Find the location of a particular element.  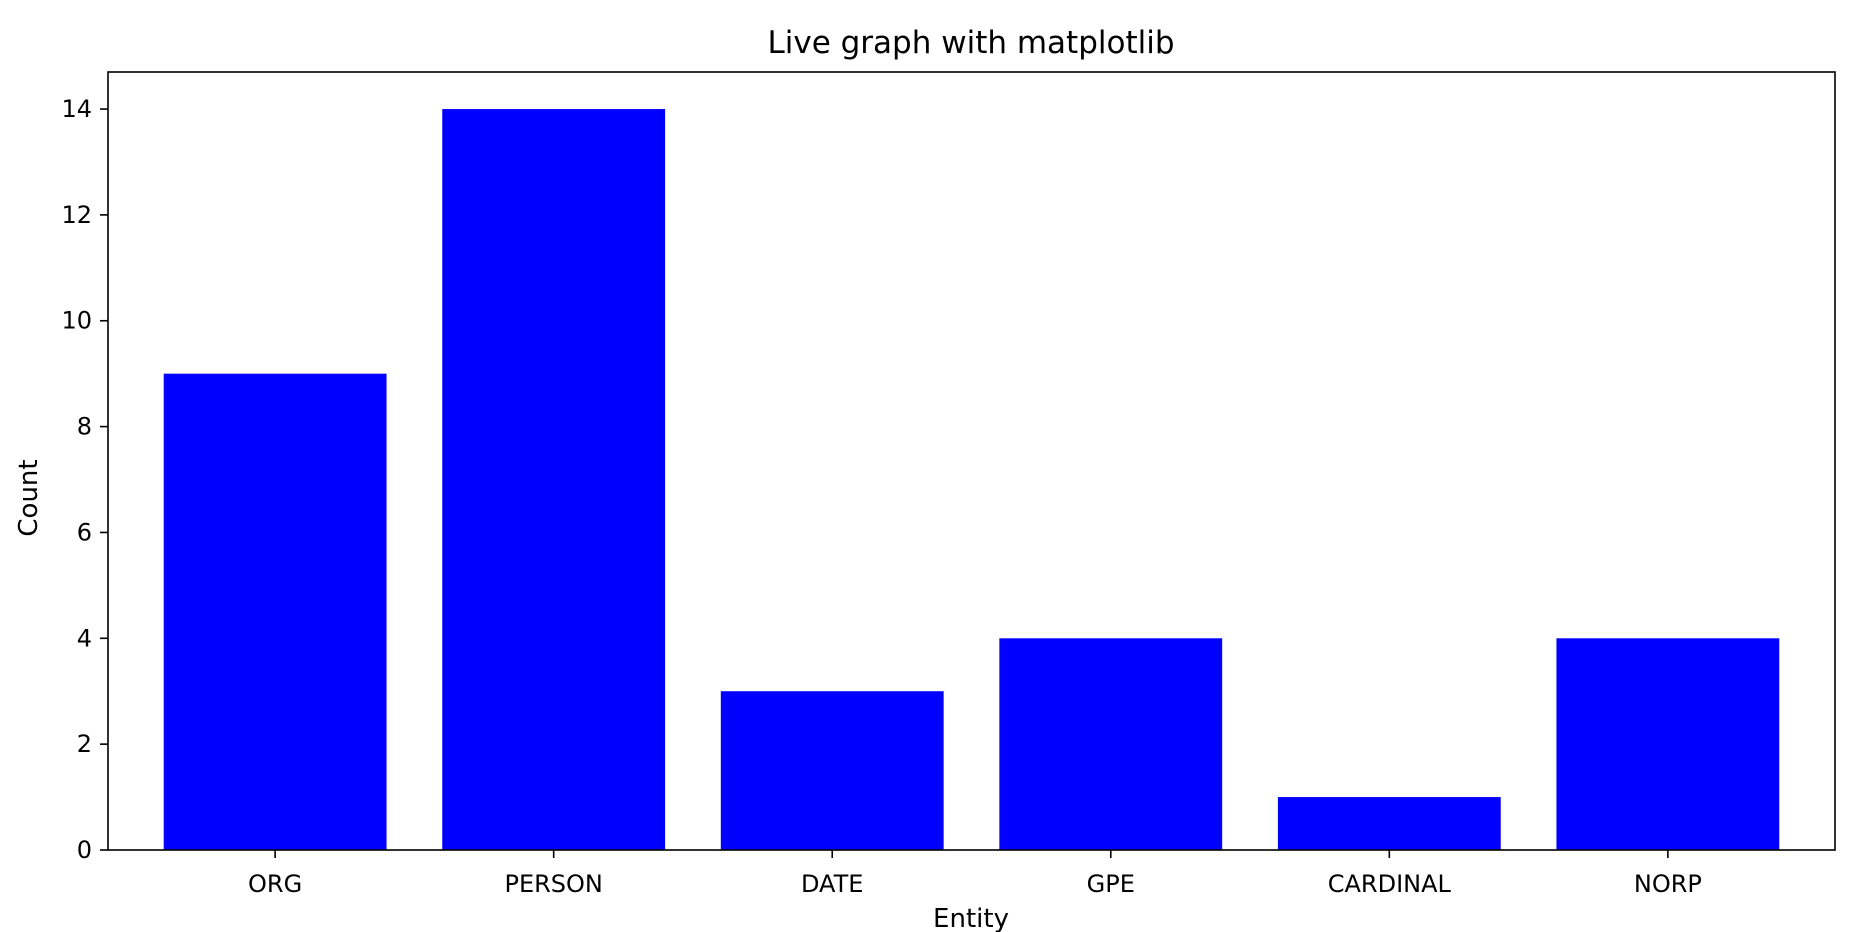

x-axis-label: Entity is located at coordinates (971, 918).